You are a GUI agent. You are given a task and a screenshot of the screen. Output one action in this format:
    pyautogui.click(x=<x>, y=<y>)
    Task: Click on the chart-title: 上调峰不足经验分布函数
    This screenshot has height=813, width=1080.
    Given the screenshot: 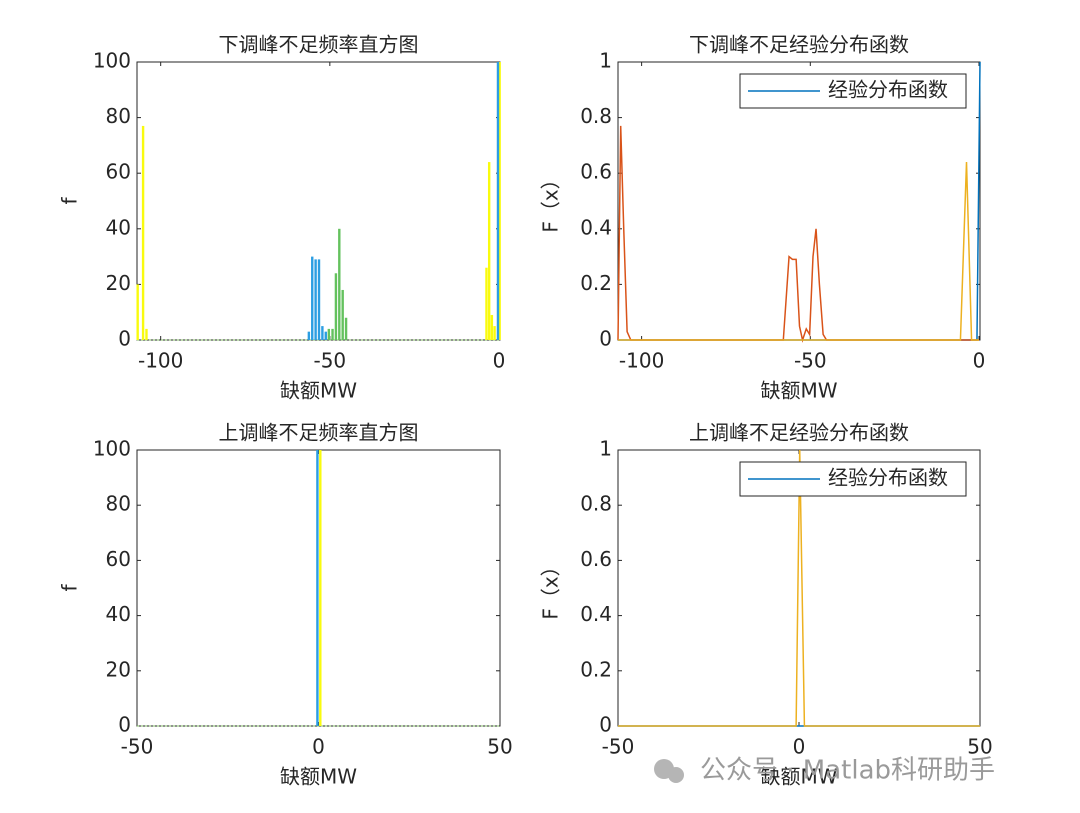 What is the action you would take?
    pyautogui.click(x=799, y=433)
    